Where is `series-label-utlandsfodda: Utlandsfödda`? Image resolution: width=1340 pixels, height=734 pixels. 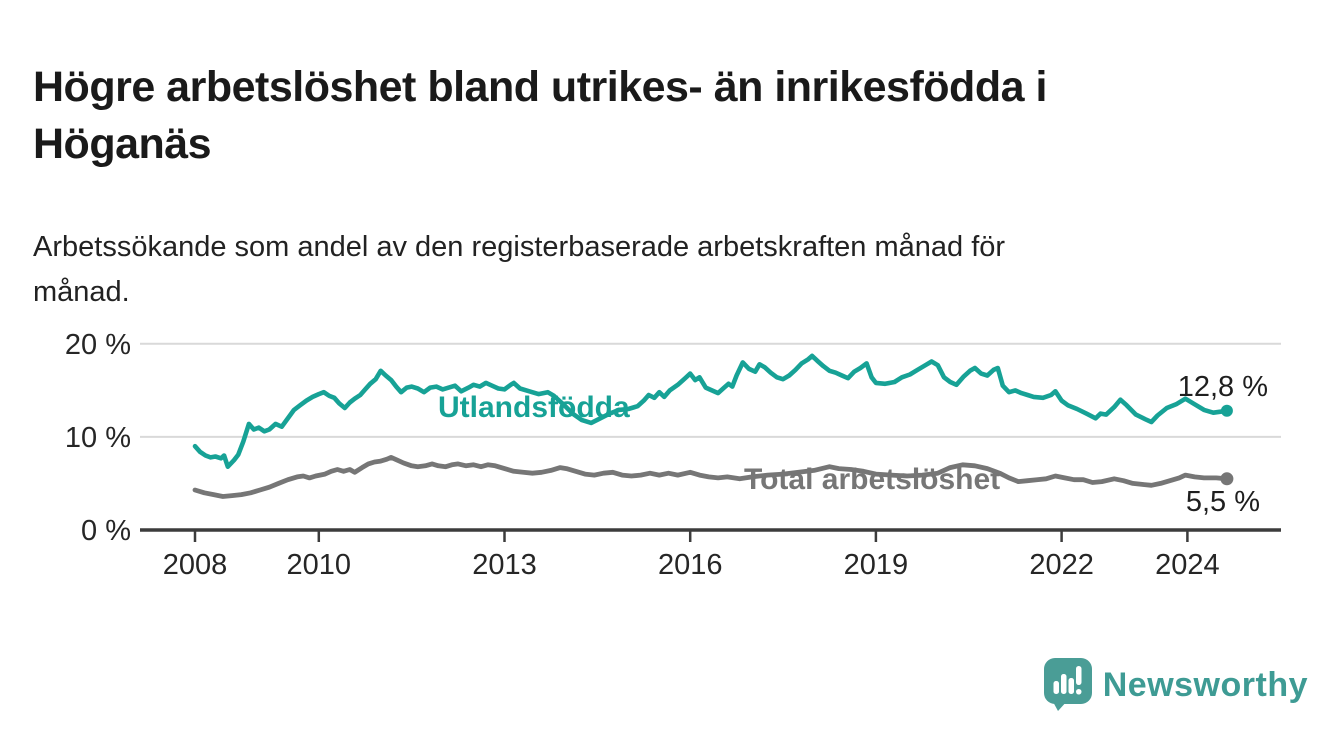
series-label-utlandsfodda: Utlandsfödda is located at coordinates (534, 407).